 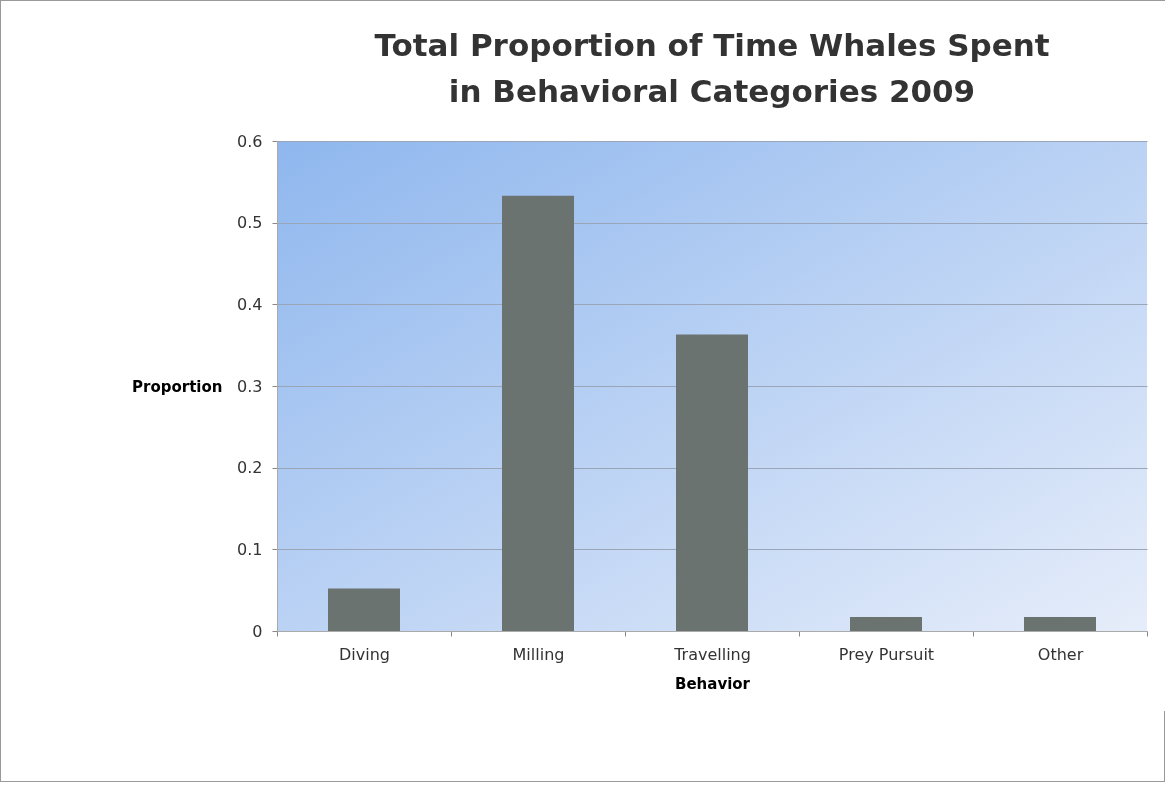 I want to click on x-tick-label: Travelling, so click(x=712, y=654).